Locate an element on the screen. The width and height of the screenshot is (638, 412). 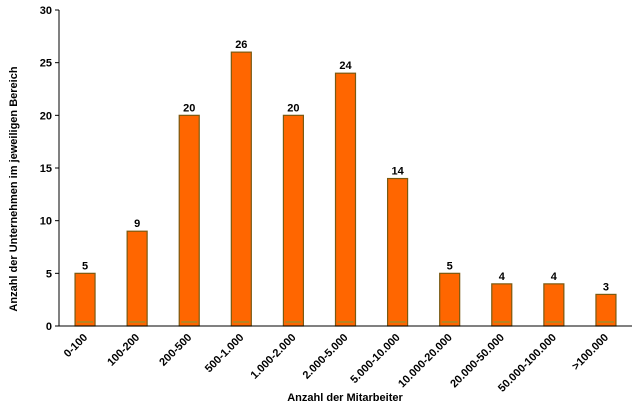
x-tick-label: 0-100 is located at coordinates (76, 346).